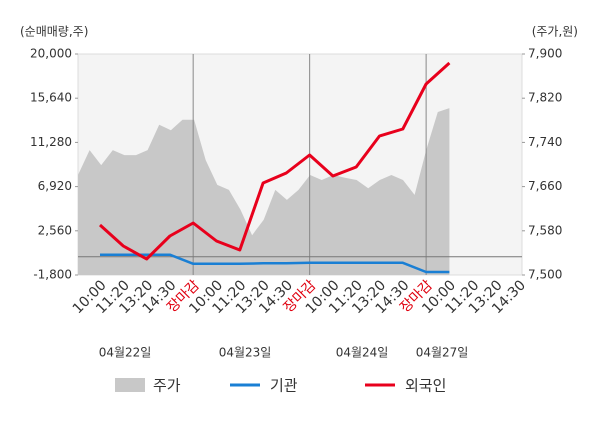 Image resolution: width=600 pixels, height=432 pixels. Describe the element at coordinates (245, 353) in the screenshot. I see `date-label: 04월23일` at that location.